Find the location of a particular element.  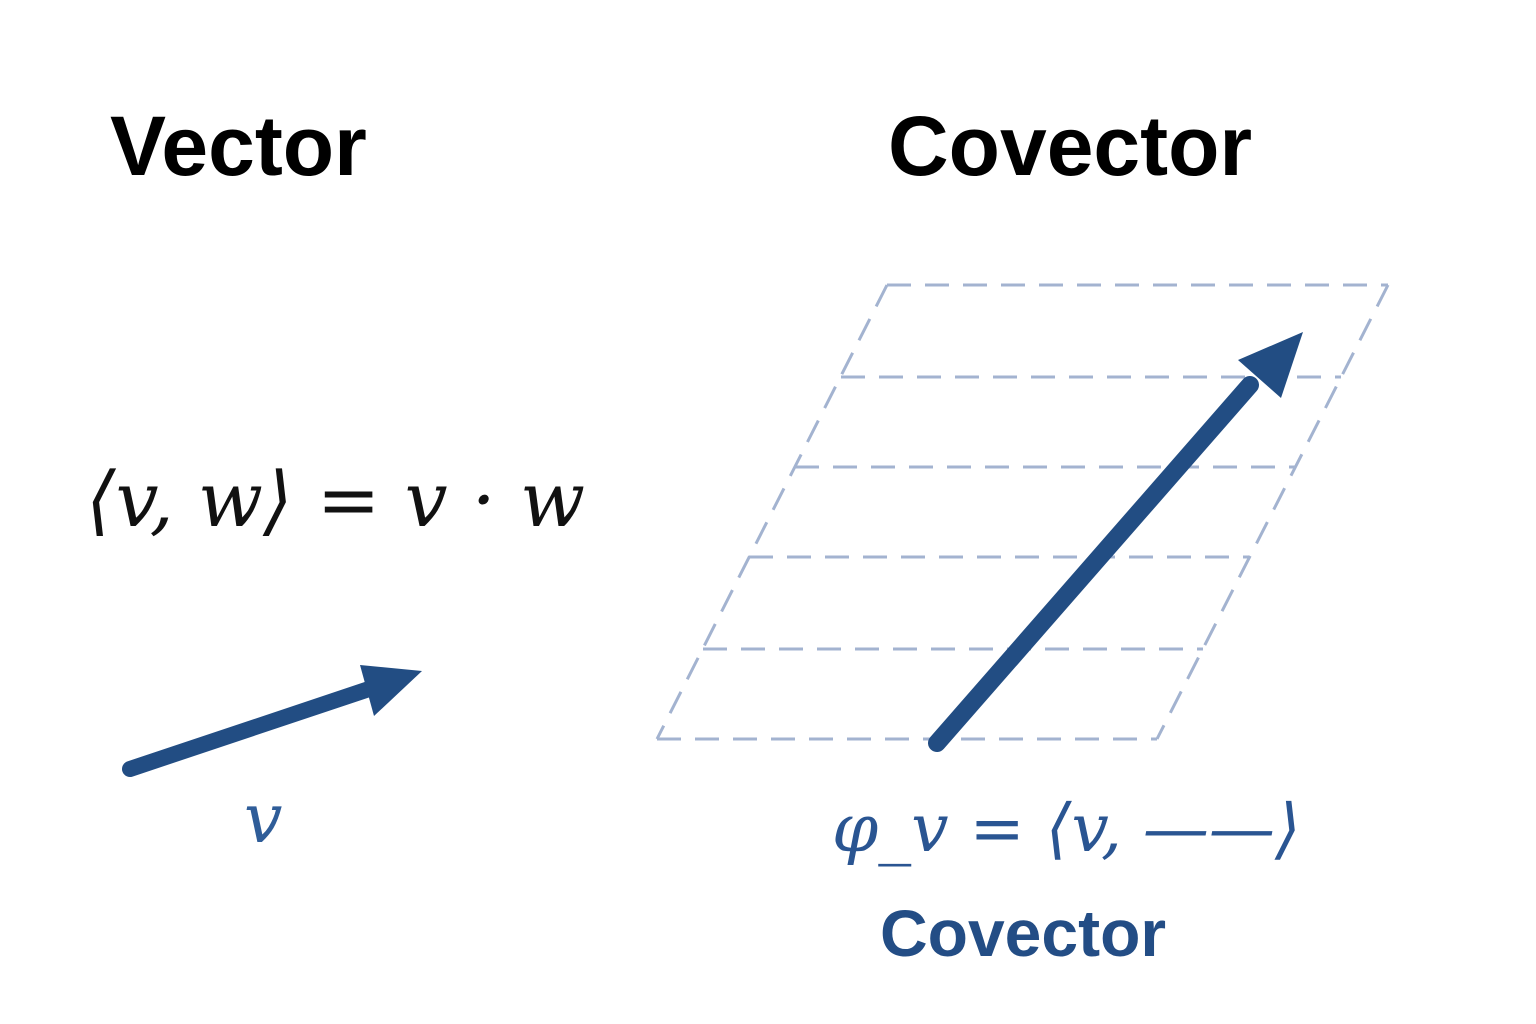

covector-heading: Covector is located at coordinates (1070, 146).